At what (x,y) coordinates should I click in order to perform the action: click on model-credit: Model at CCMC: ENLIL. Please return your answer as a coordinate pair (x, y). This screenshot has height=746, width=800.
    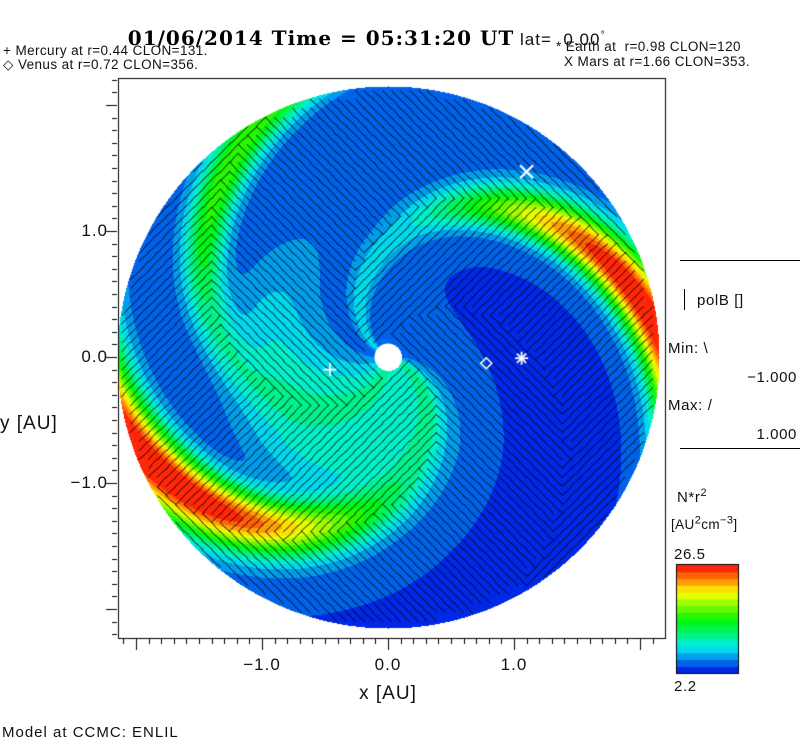
    Looking at the image, I should click on (90, 732).